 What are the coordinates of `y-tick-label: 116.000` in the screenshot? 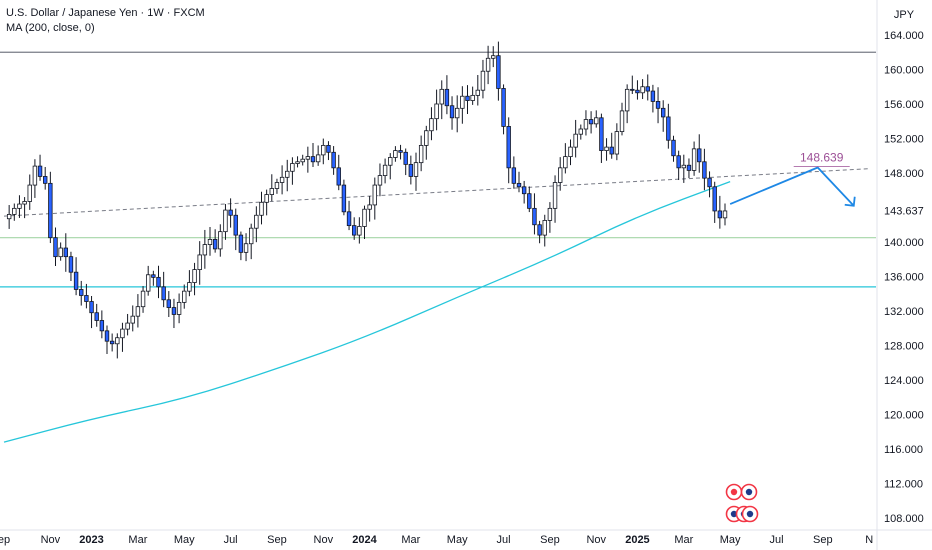 It's located at (903, 450).